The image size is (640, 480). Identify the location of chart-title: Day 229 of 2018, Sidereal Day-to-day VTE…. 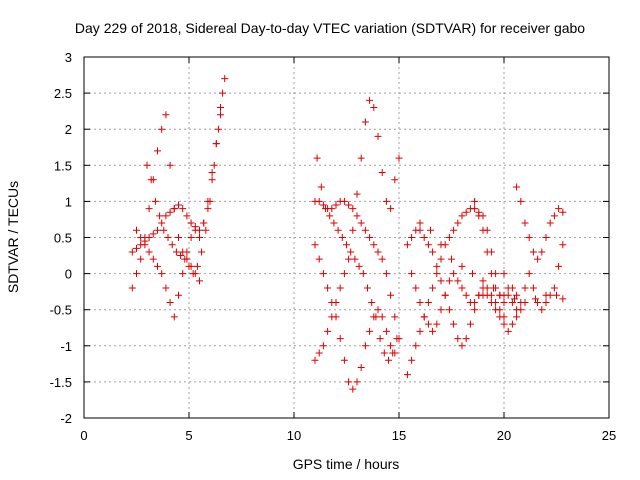
(330, 28).